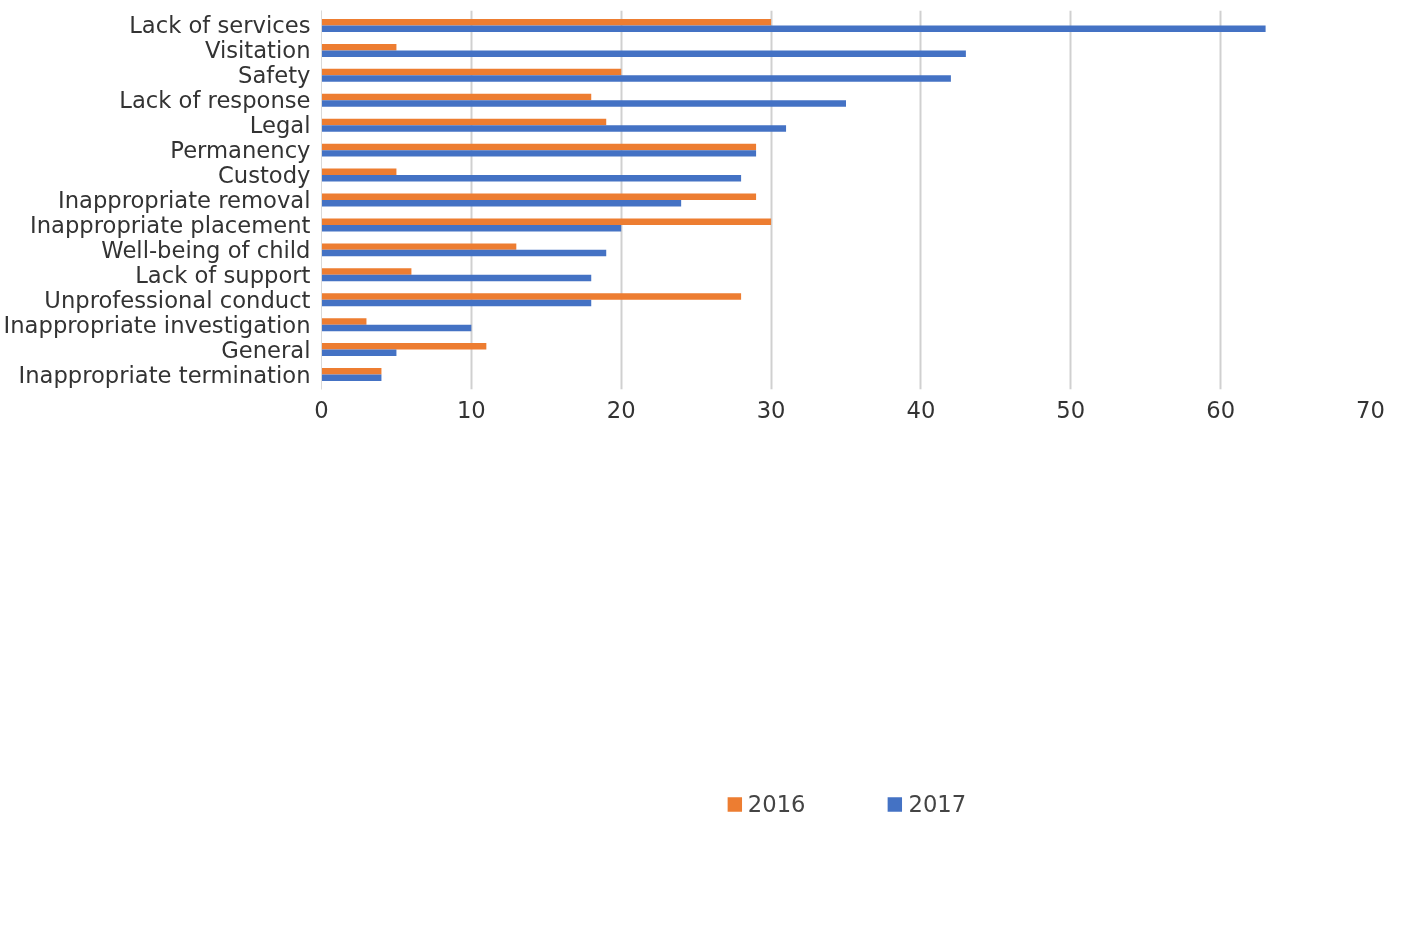 The height and width of the screenshot is (944, 1402). What do you see at coordinates (771, 409) in the screenshot?
I see `x-tick-label: 30` at bounding box center [771, 409].